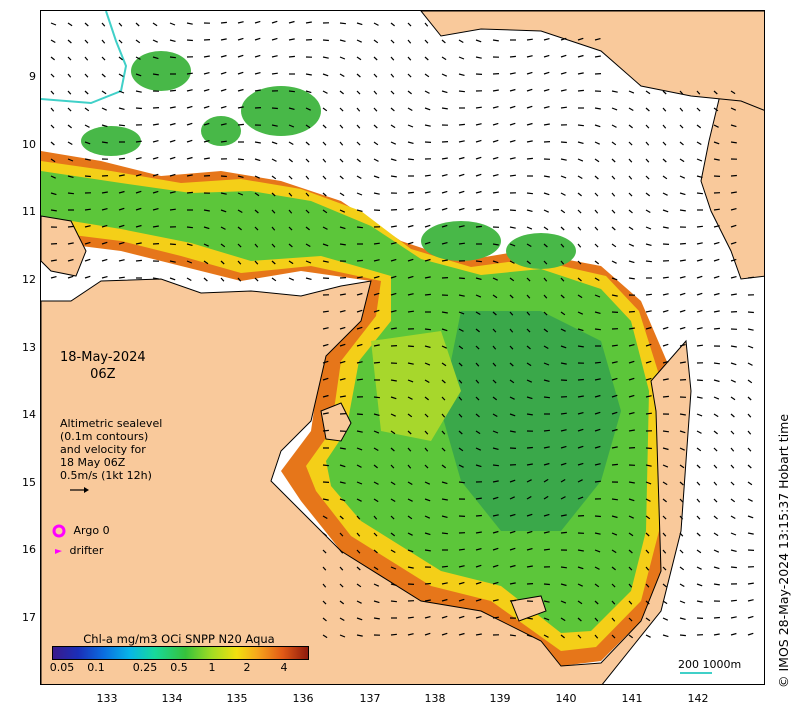  What do you see at coordinates (96, 667) in the screenshot?
I see `colorbar-tick: 0.1` at bounding box center [96, 667].